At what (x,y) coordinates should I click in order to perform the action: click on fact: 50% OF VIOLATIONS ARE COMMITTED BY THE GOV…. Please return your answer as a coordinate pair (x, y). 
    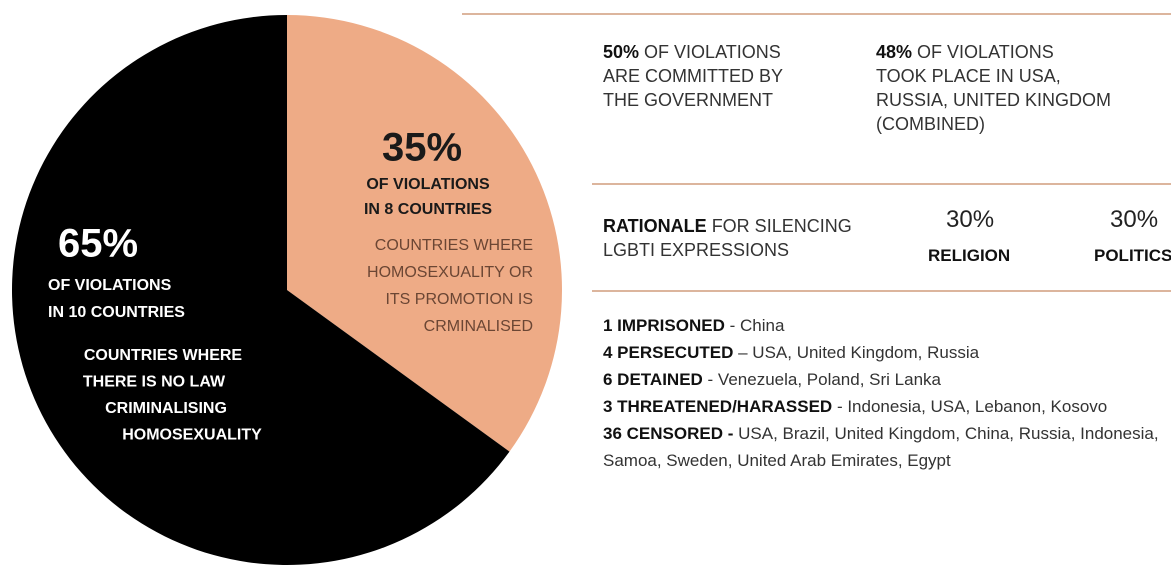
    Looking at the image, I should click on (693, 76).